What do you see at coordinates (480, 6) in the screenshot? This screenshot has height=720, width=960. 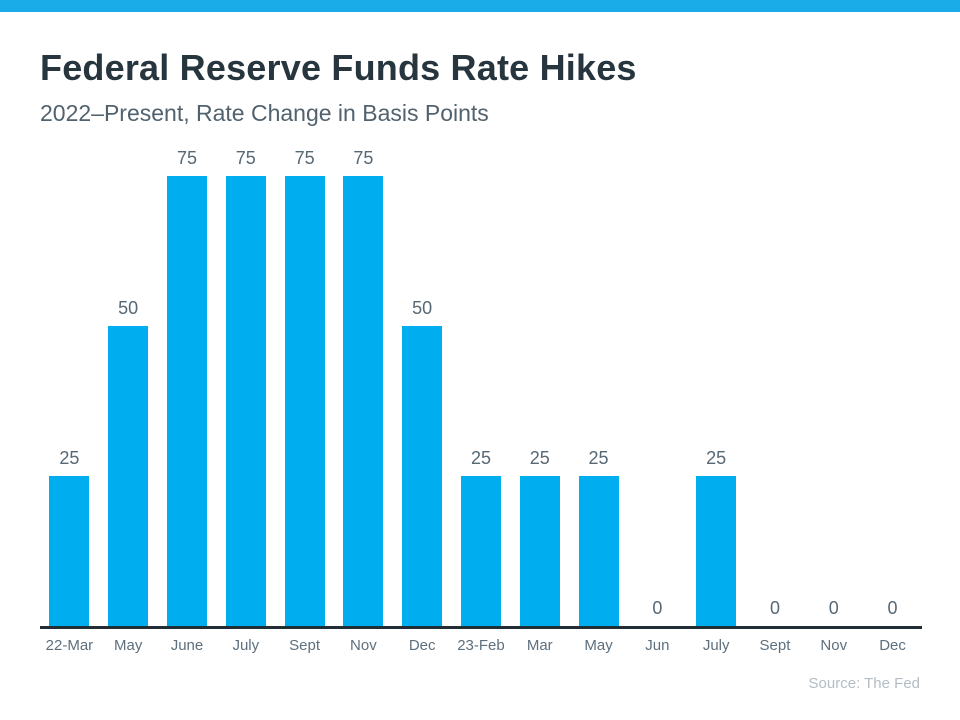 I see `top-accent-bar` at bounding box center [480, 6].